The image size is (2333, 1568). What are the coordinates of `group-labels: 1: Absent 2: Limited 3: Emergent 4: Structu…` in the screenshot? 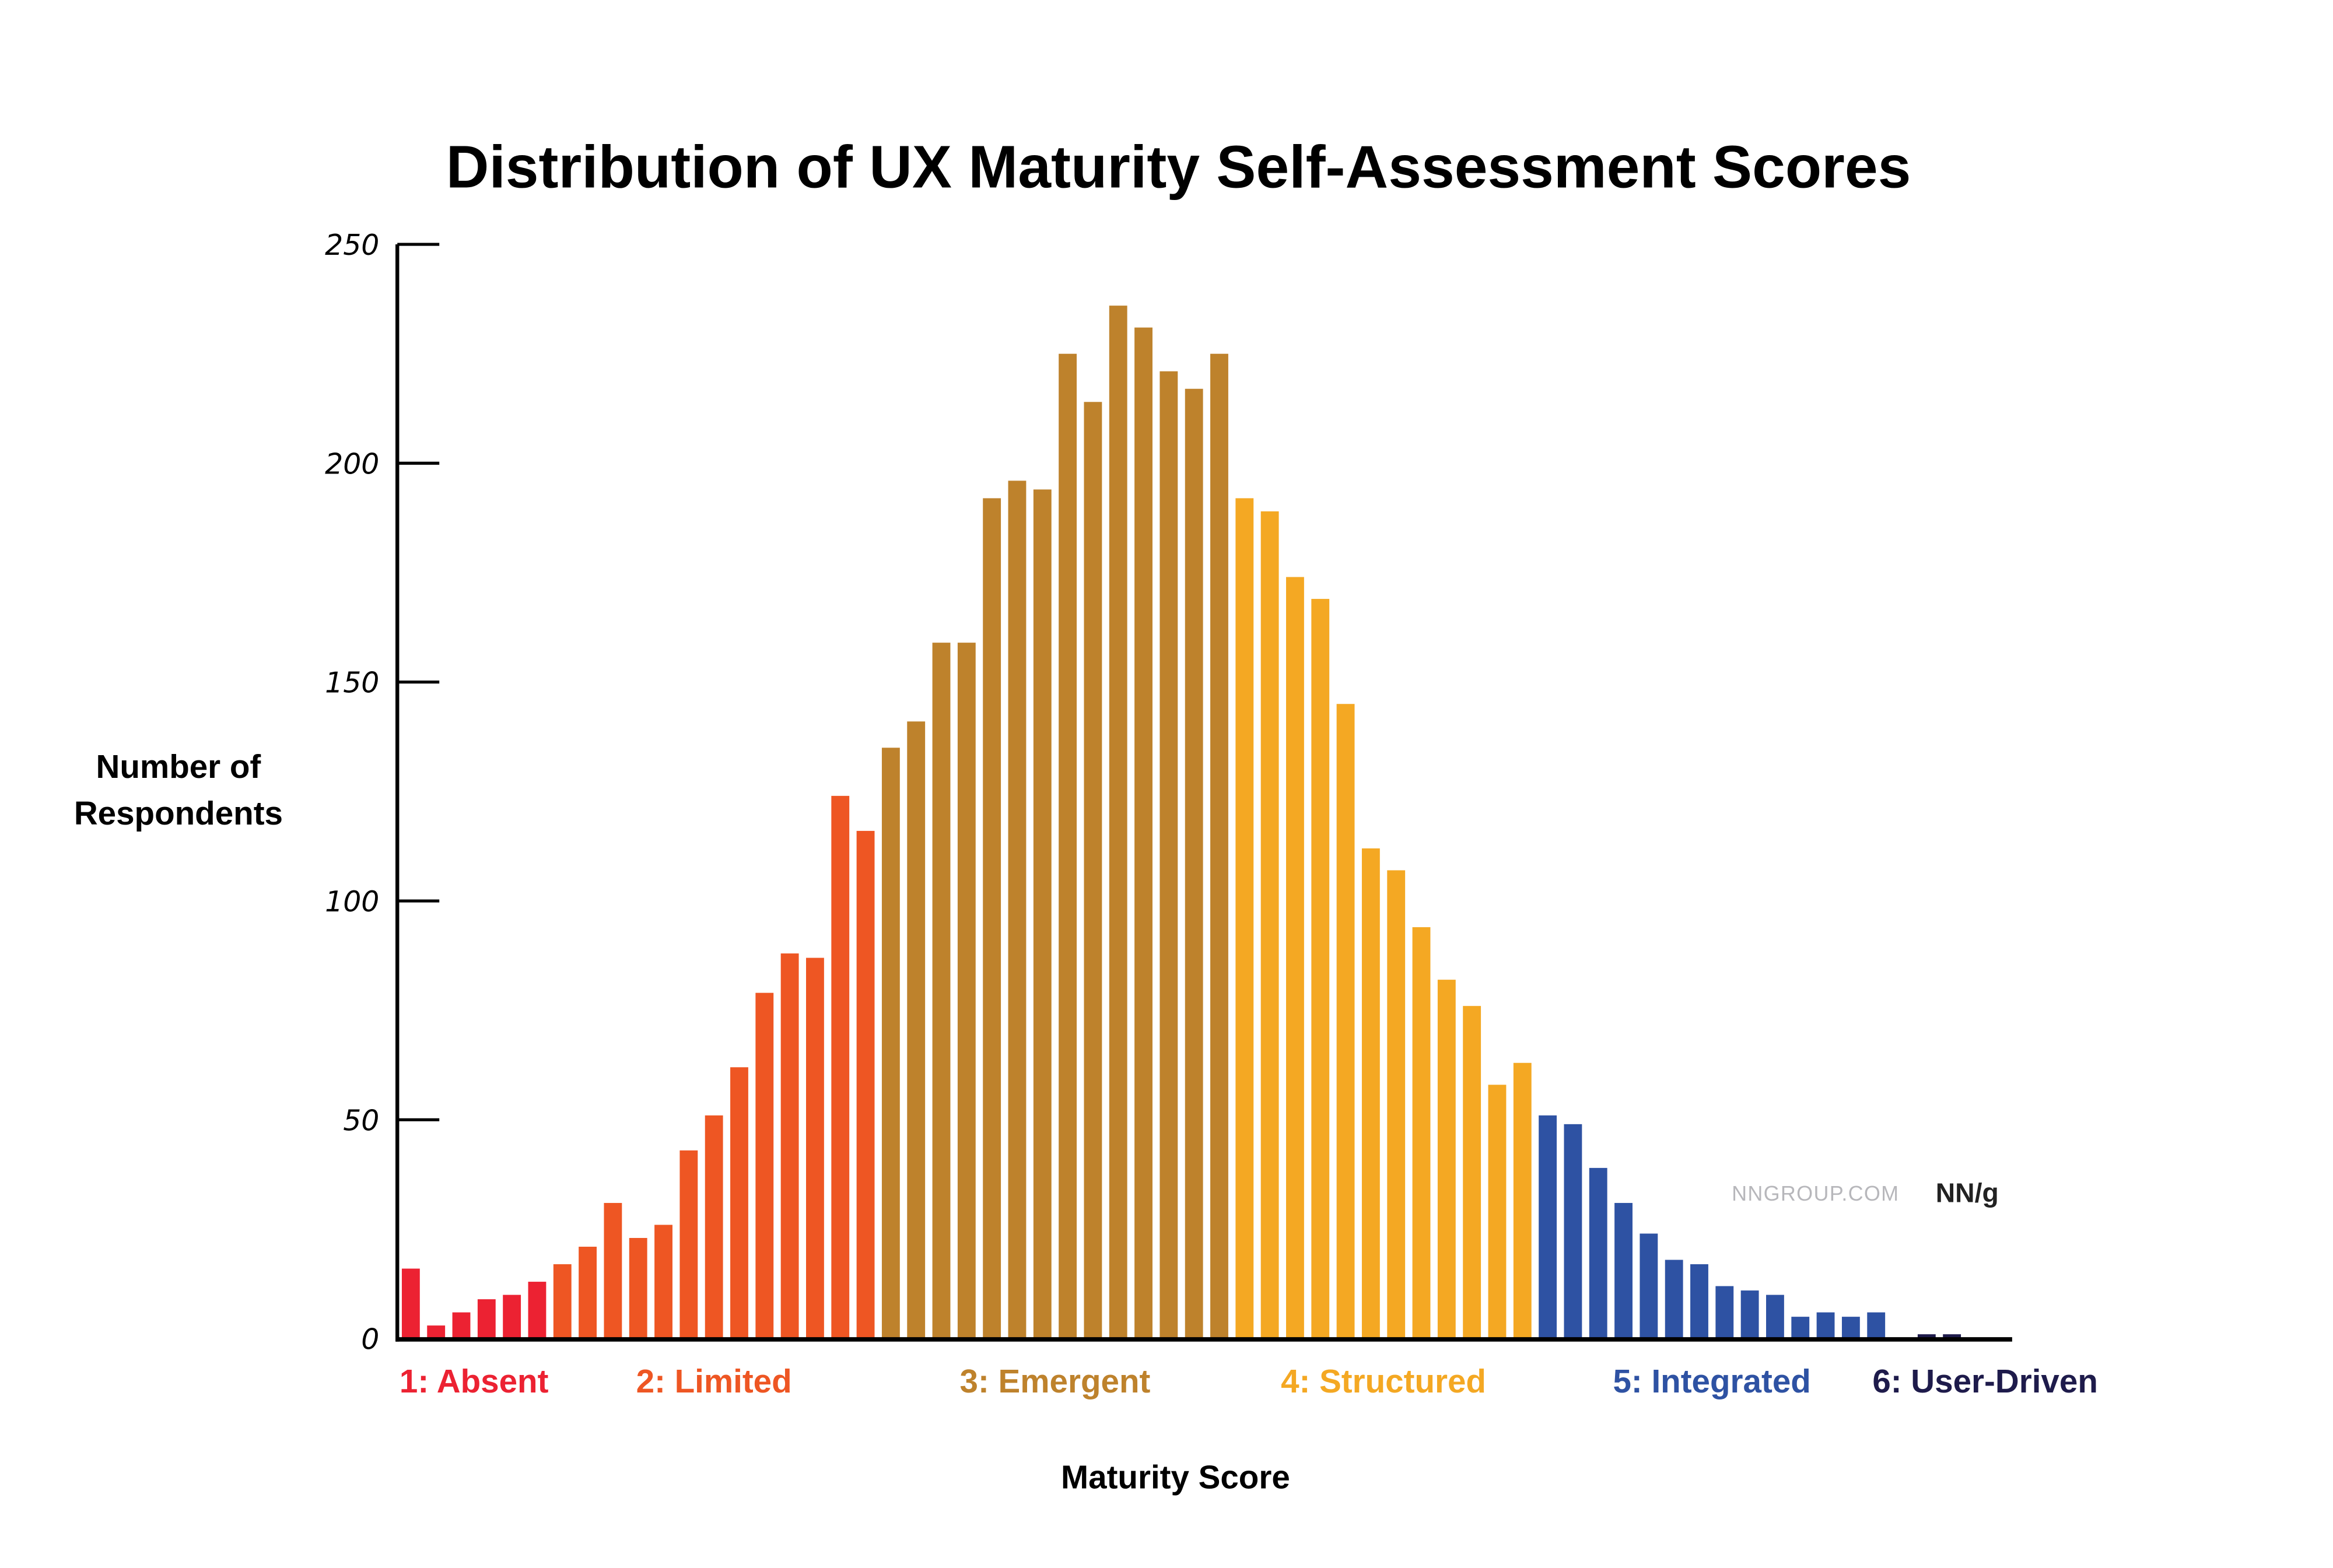 It's located at (1249, 1381).